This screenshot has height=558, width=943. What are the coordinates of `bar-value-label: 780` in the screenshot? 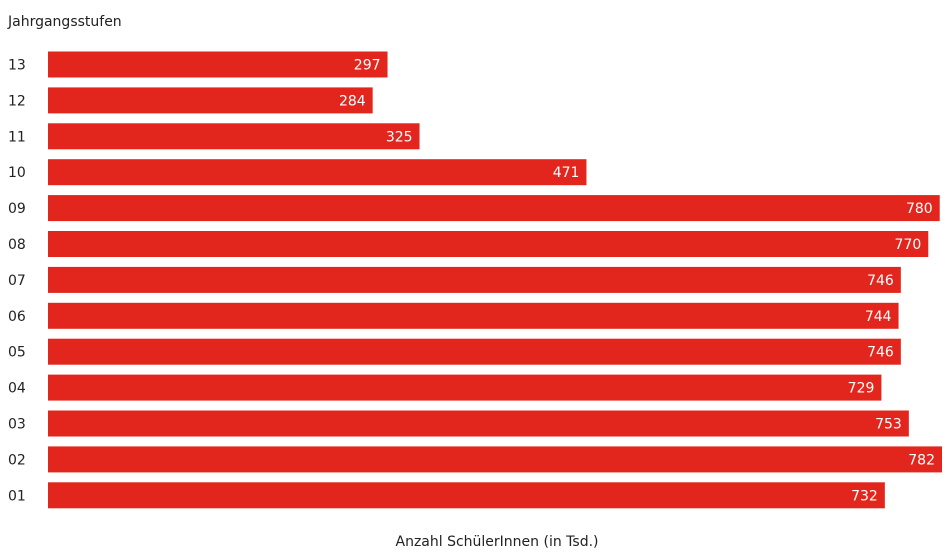 It's located at (919, 209).